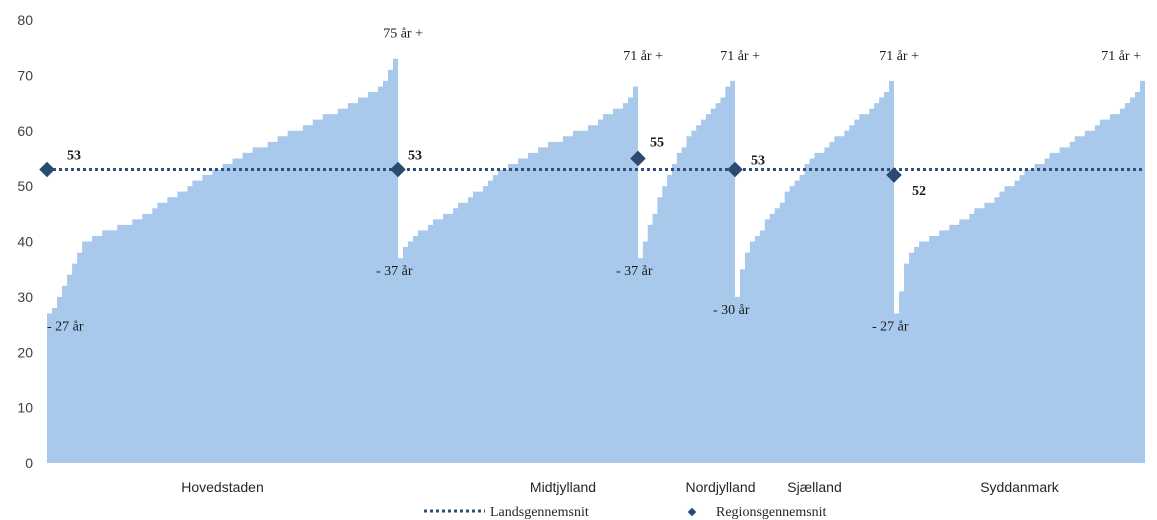 Image resolution: width=1157 pixels, height=520 pixels. I want to click on y-tick-label: 80, so click(25, 20).